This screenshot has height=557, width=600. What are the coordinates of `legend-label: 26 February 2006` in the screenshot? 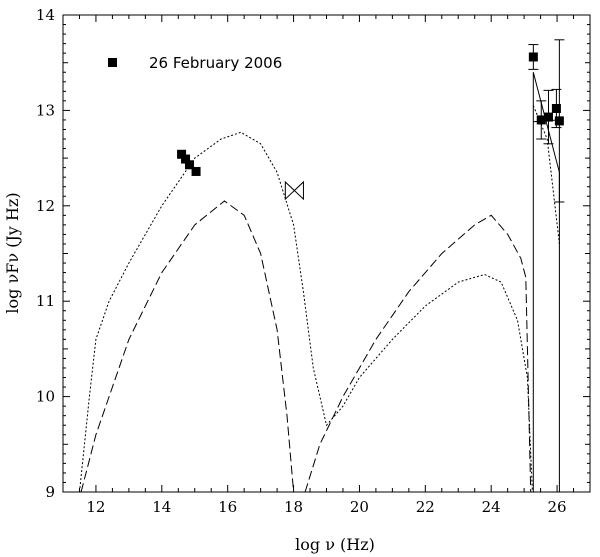 It's located at (215, 63).